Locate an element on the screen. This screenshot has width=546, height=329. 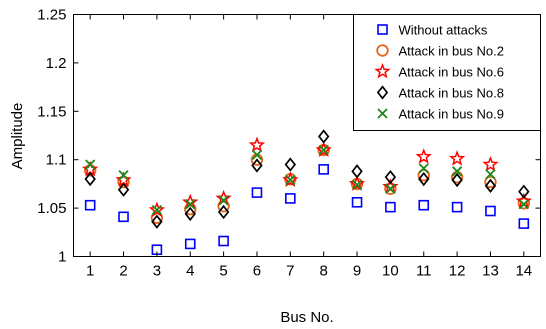
y-tick-label: 1.15 is located at coordinates (51, 111).